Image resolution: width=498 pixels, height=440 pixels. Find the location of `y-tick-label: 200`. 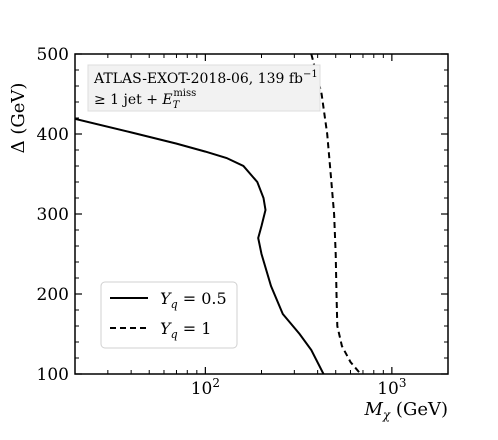

y-tick-label: 200 is located at coordinates (53, 295).